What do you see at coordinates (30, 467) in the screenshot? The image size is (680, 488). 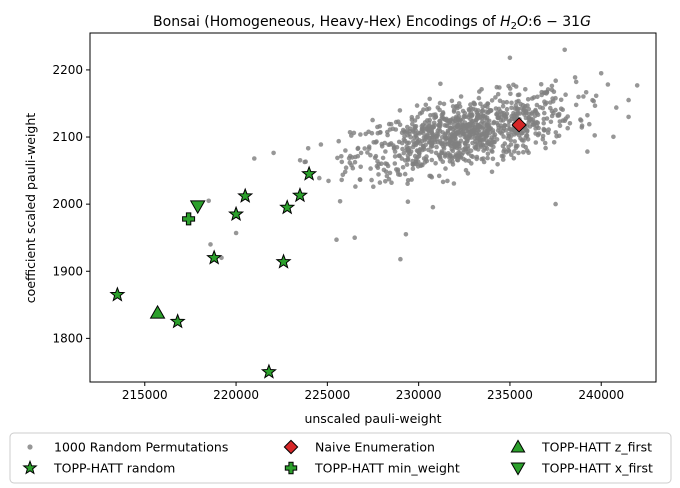 I see `legend-marker-topp-hatt-random` at bounding box center [30, 467].